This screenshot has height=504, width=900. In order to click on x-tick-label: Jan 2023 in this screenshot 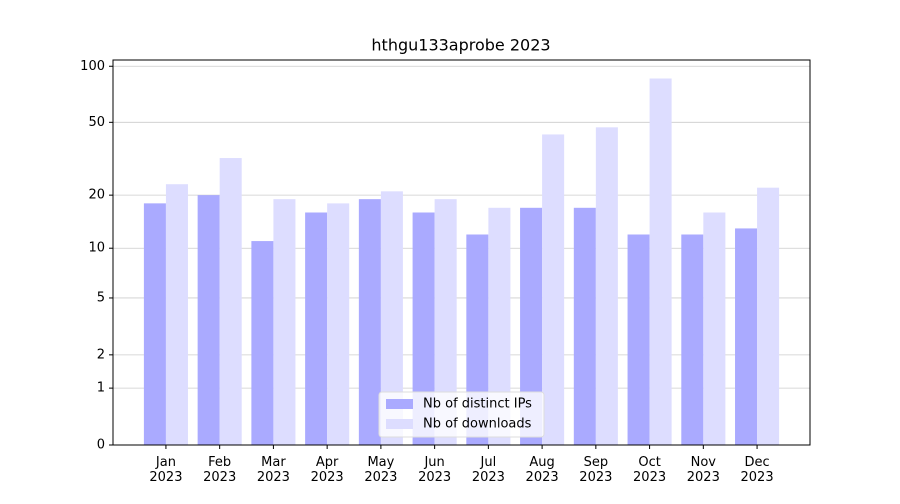, I will do `click(165, 470)`.